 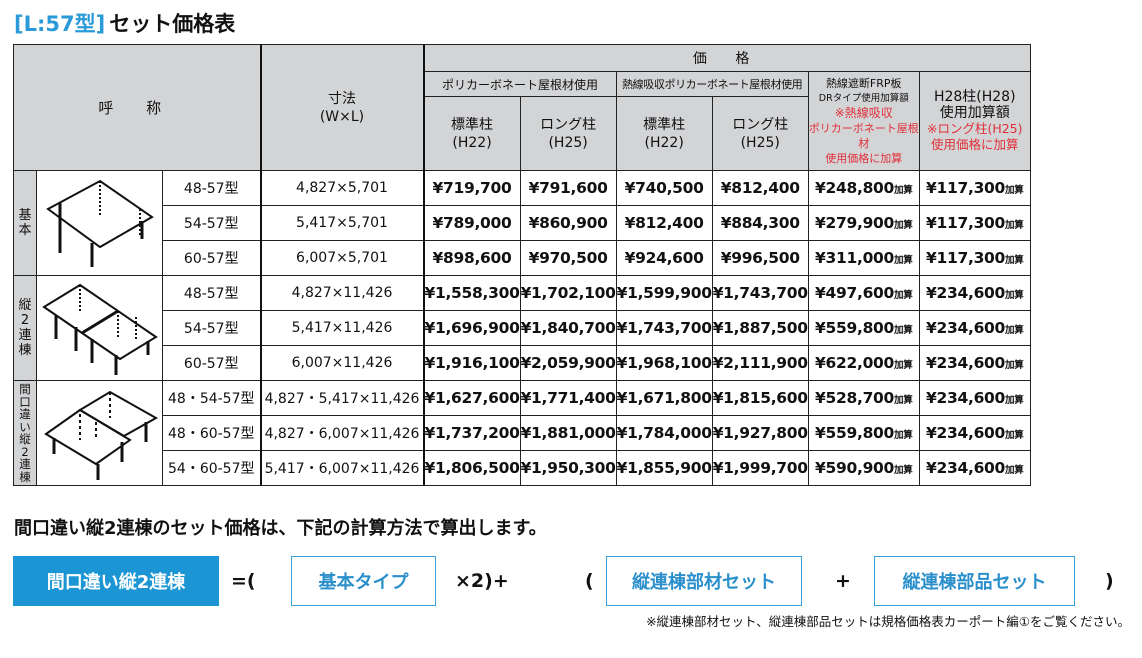 I want to click on formula-equals-open: =(, so click(x=243, y=581).